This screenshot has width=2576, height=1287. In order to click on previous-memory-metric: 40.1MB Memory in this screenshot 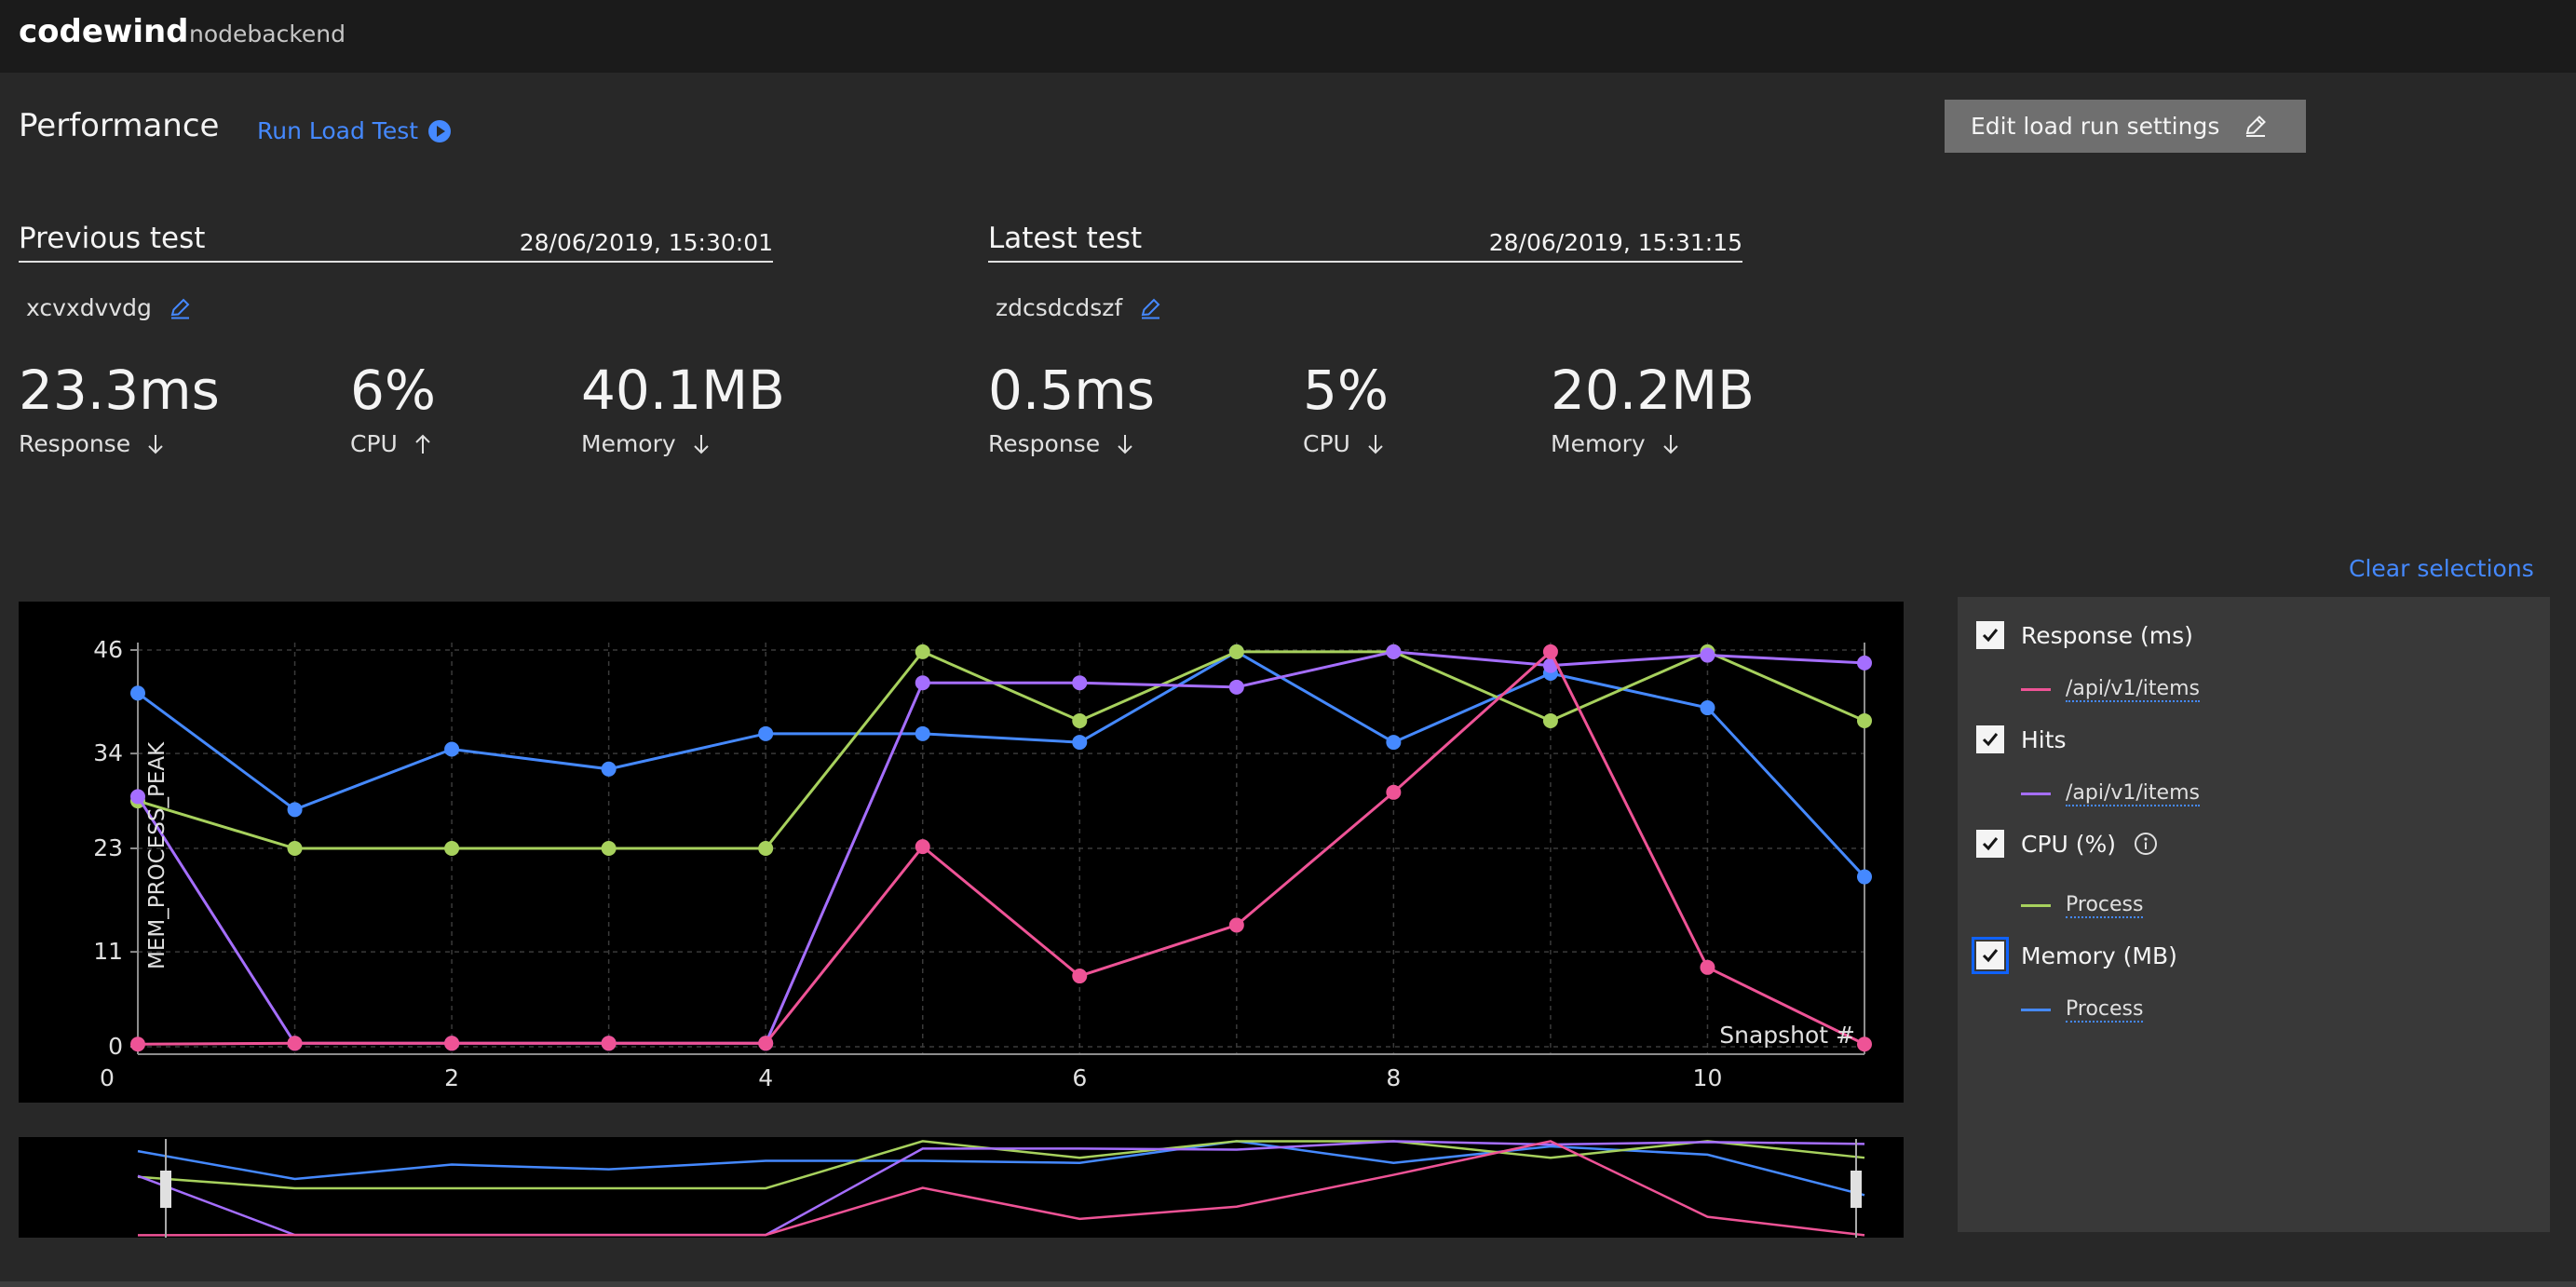, I will do `click(683, 410)`.